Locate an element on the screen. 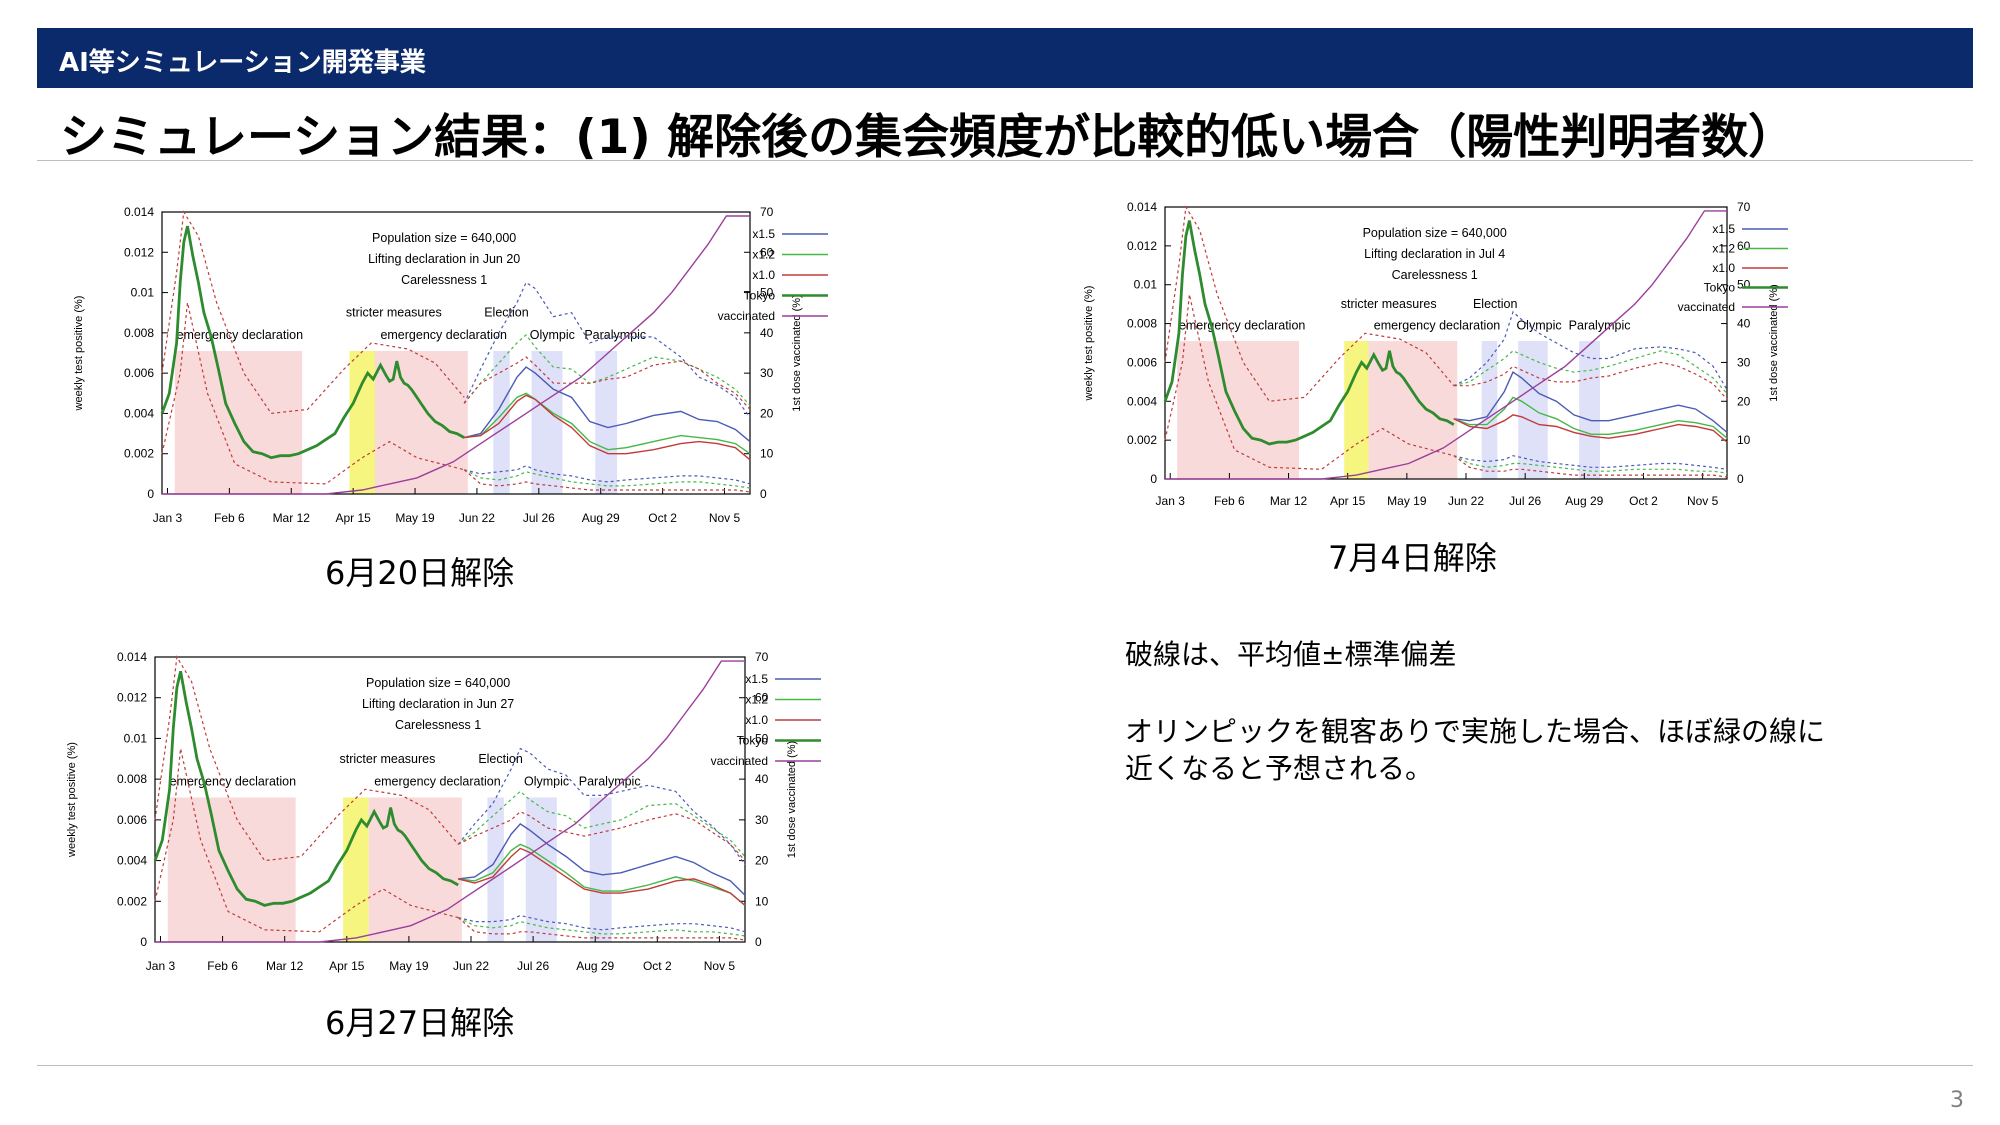  series-envelope-upper is located at coordinates (306, 758).